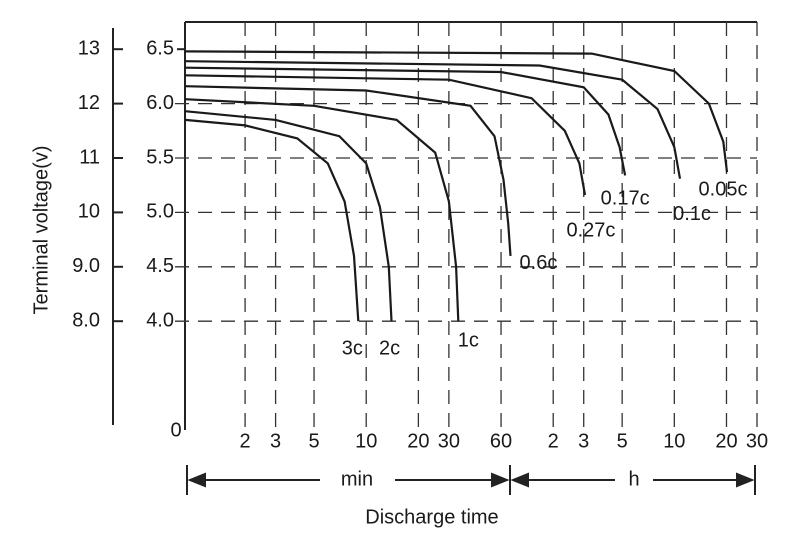 This screenshot has width=793, height=541. What do you see at coordinates (160, 48) in the screenshot?
I see `y-tick-label: 6.5` at bounding box center [160, 48].